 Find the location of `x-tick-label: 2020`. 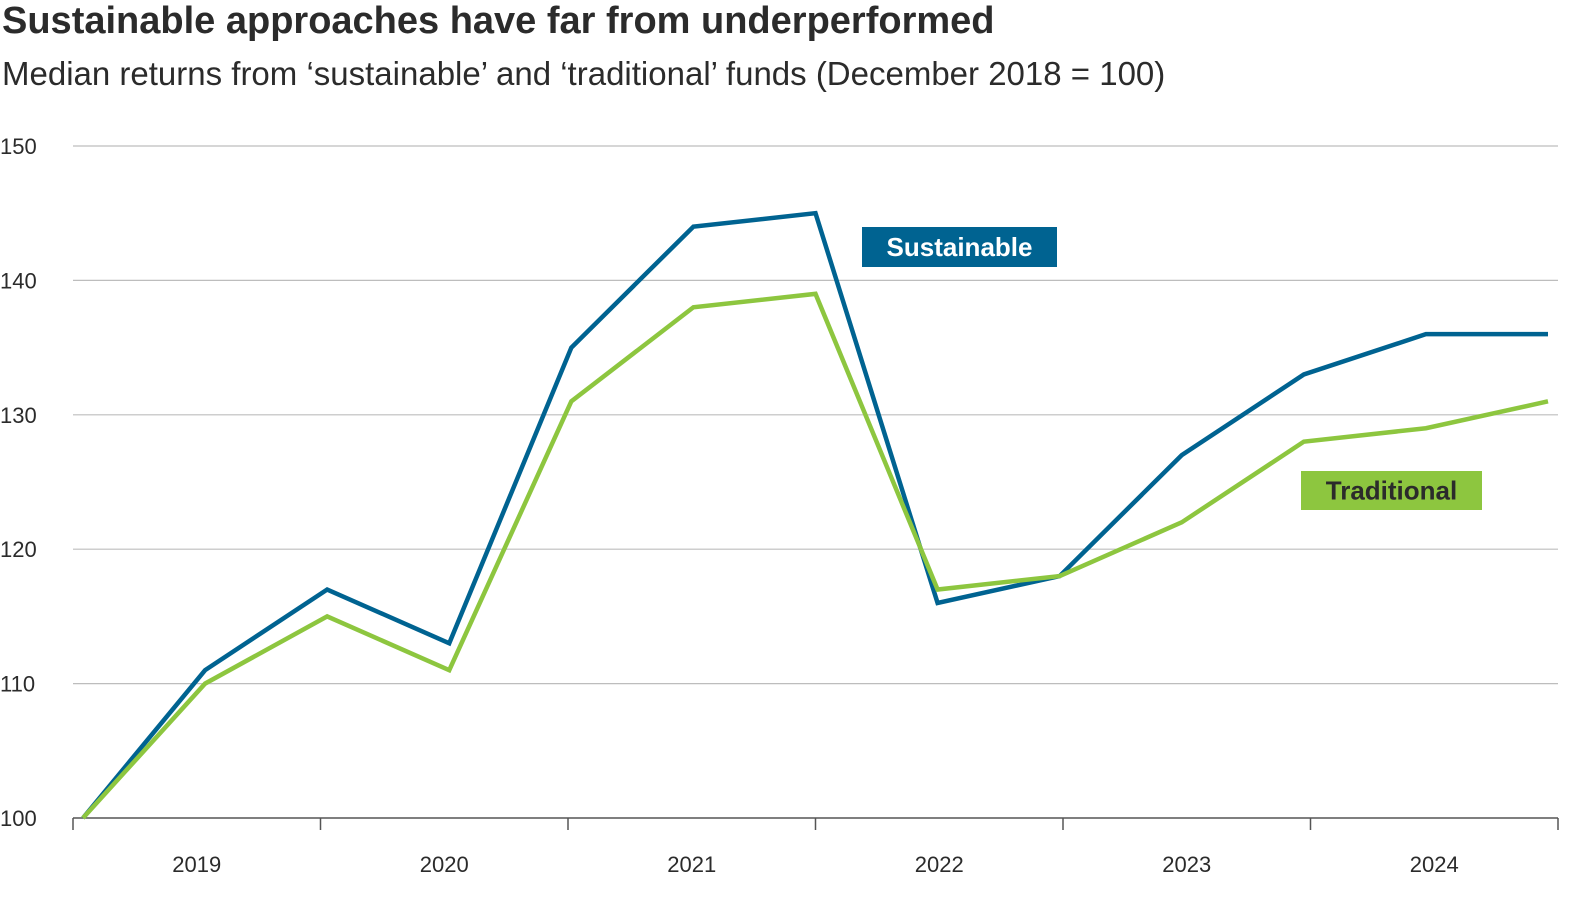

x-tick-label: 2020 is located at coordinates (444, 864).